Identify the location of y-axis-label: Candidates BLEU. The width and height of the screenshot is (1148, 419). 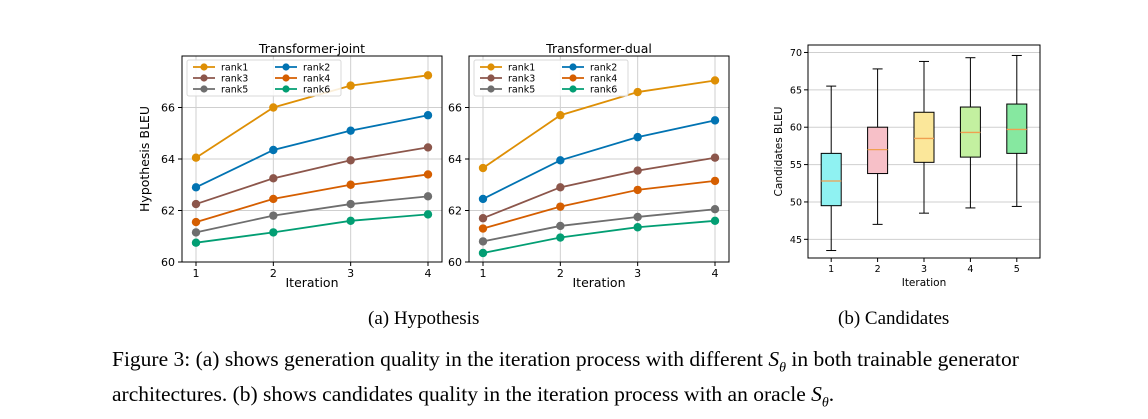
(779, 152).